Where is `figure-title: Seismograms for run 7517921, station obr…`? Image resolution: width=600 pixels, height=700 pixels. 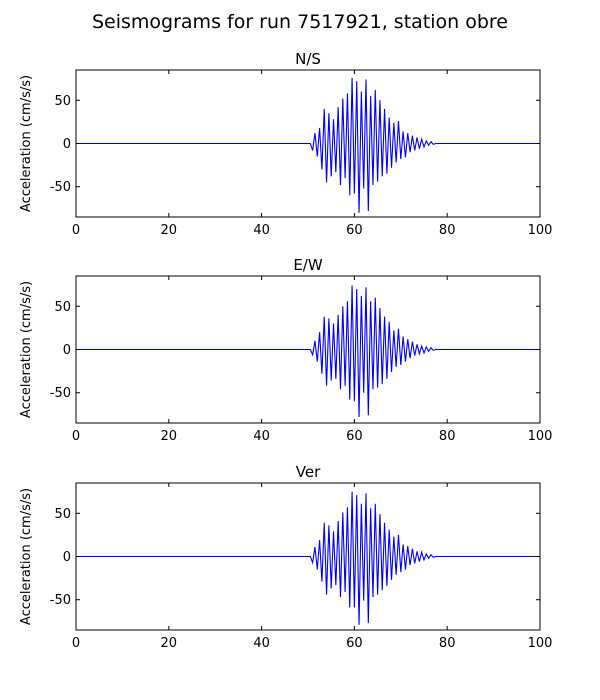 figure-title: Seismograms for run 7517921, station obr… is located at coordinates (299, 22).